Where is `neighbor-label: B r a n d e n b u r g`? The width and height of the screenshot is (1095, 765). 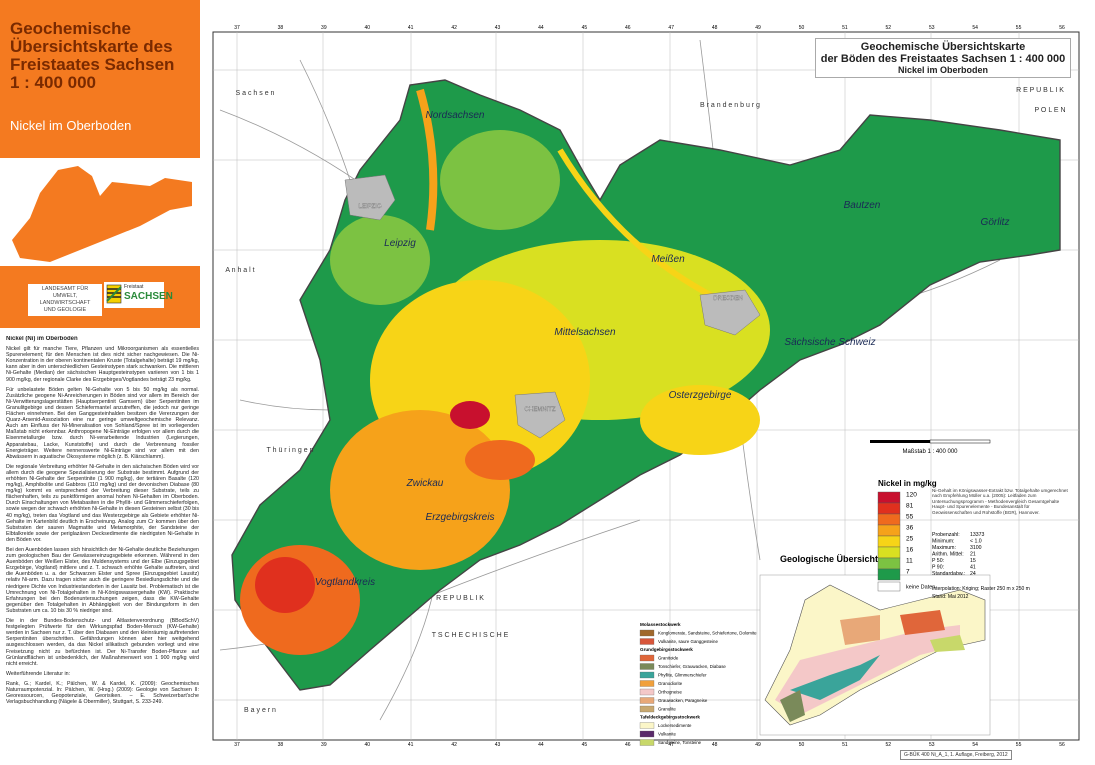 neighbor-label: B r a n d e n b u r g is located at coordinates (730, 105).